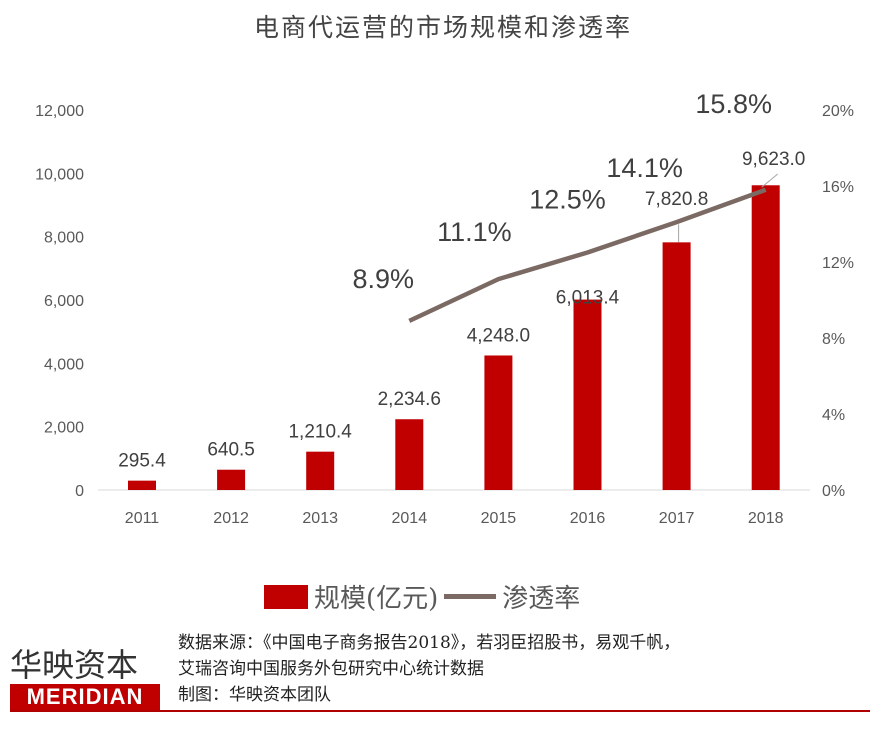 The image size is (886, 730). What do you see at coordinates (676, 199) in the screenshot?
I see `bar-data-label: 7,820.8` at bounding box center [676, 199].